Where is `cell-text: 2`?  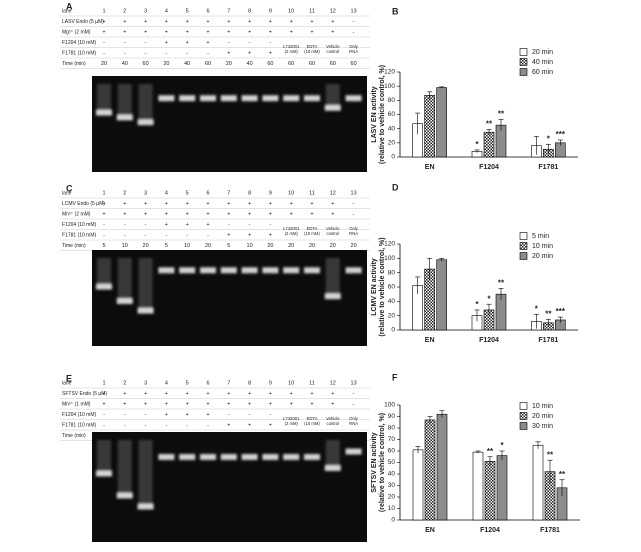 cell-text: 2 is located at coordinates (124, 193).